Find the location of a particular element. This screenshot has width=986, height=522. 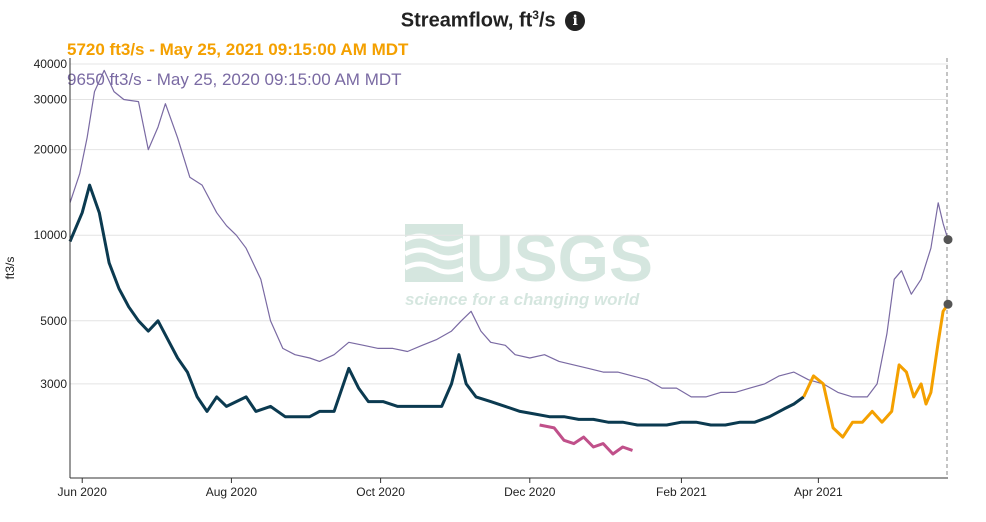

usgs-logo-text: USGS is located at coordinates (559, 258).